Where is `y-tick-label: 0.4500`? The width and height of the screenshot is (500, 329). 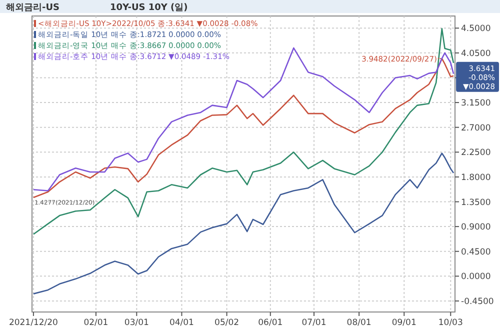
y-tick-label: 0.4500 is located at coordinates (476, 252).